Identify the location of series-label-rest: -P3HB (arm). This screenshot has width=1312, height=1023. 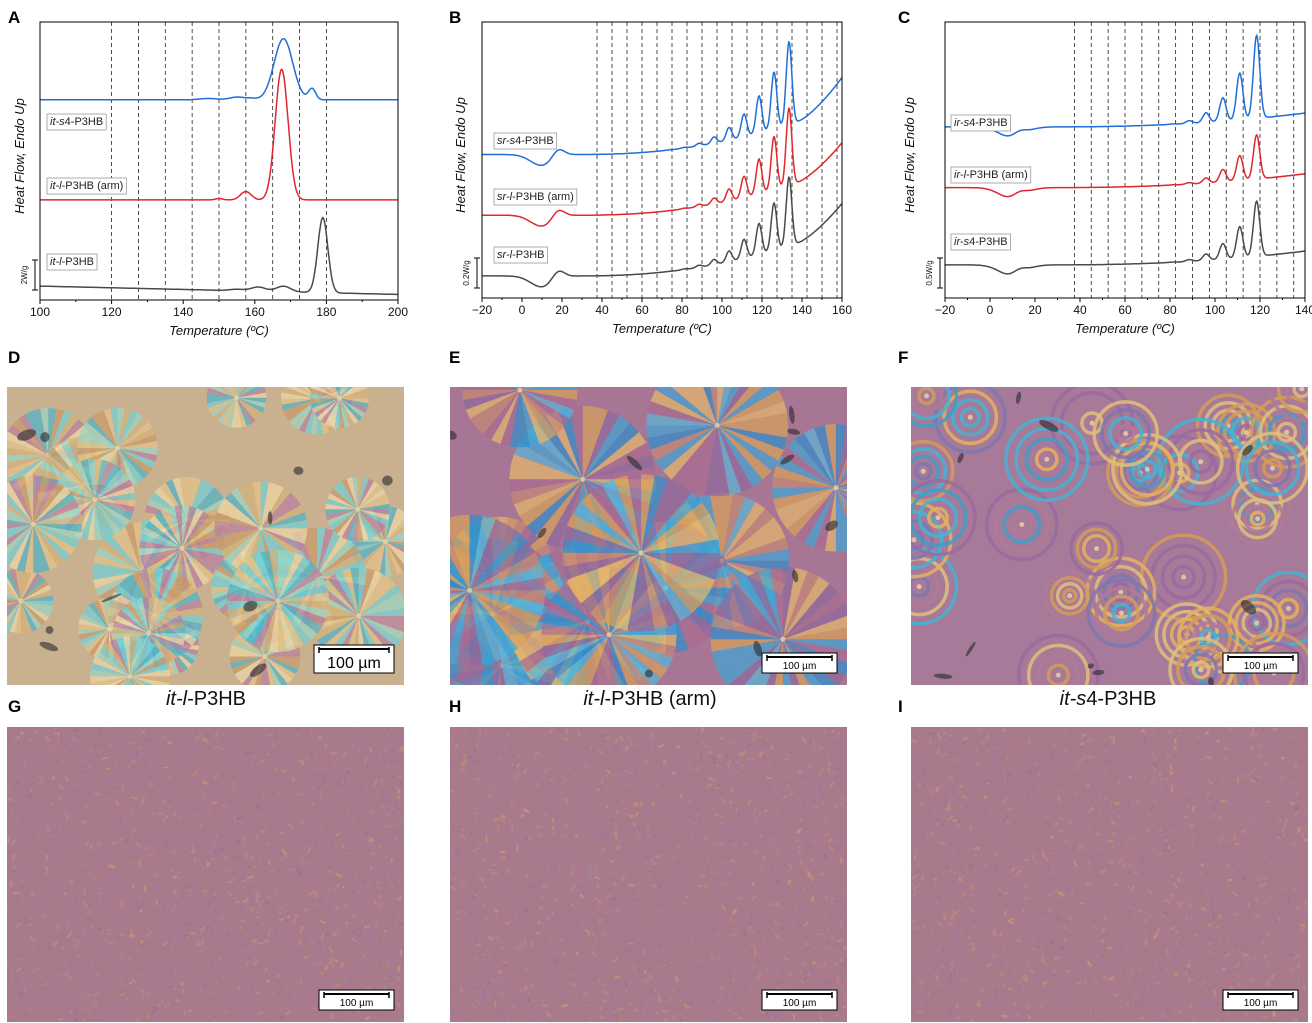
(93, 186).